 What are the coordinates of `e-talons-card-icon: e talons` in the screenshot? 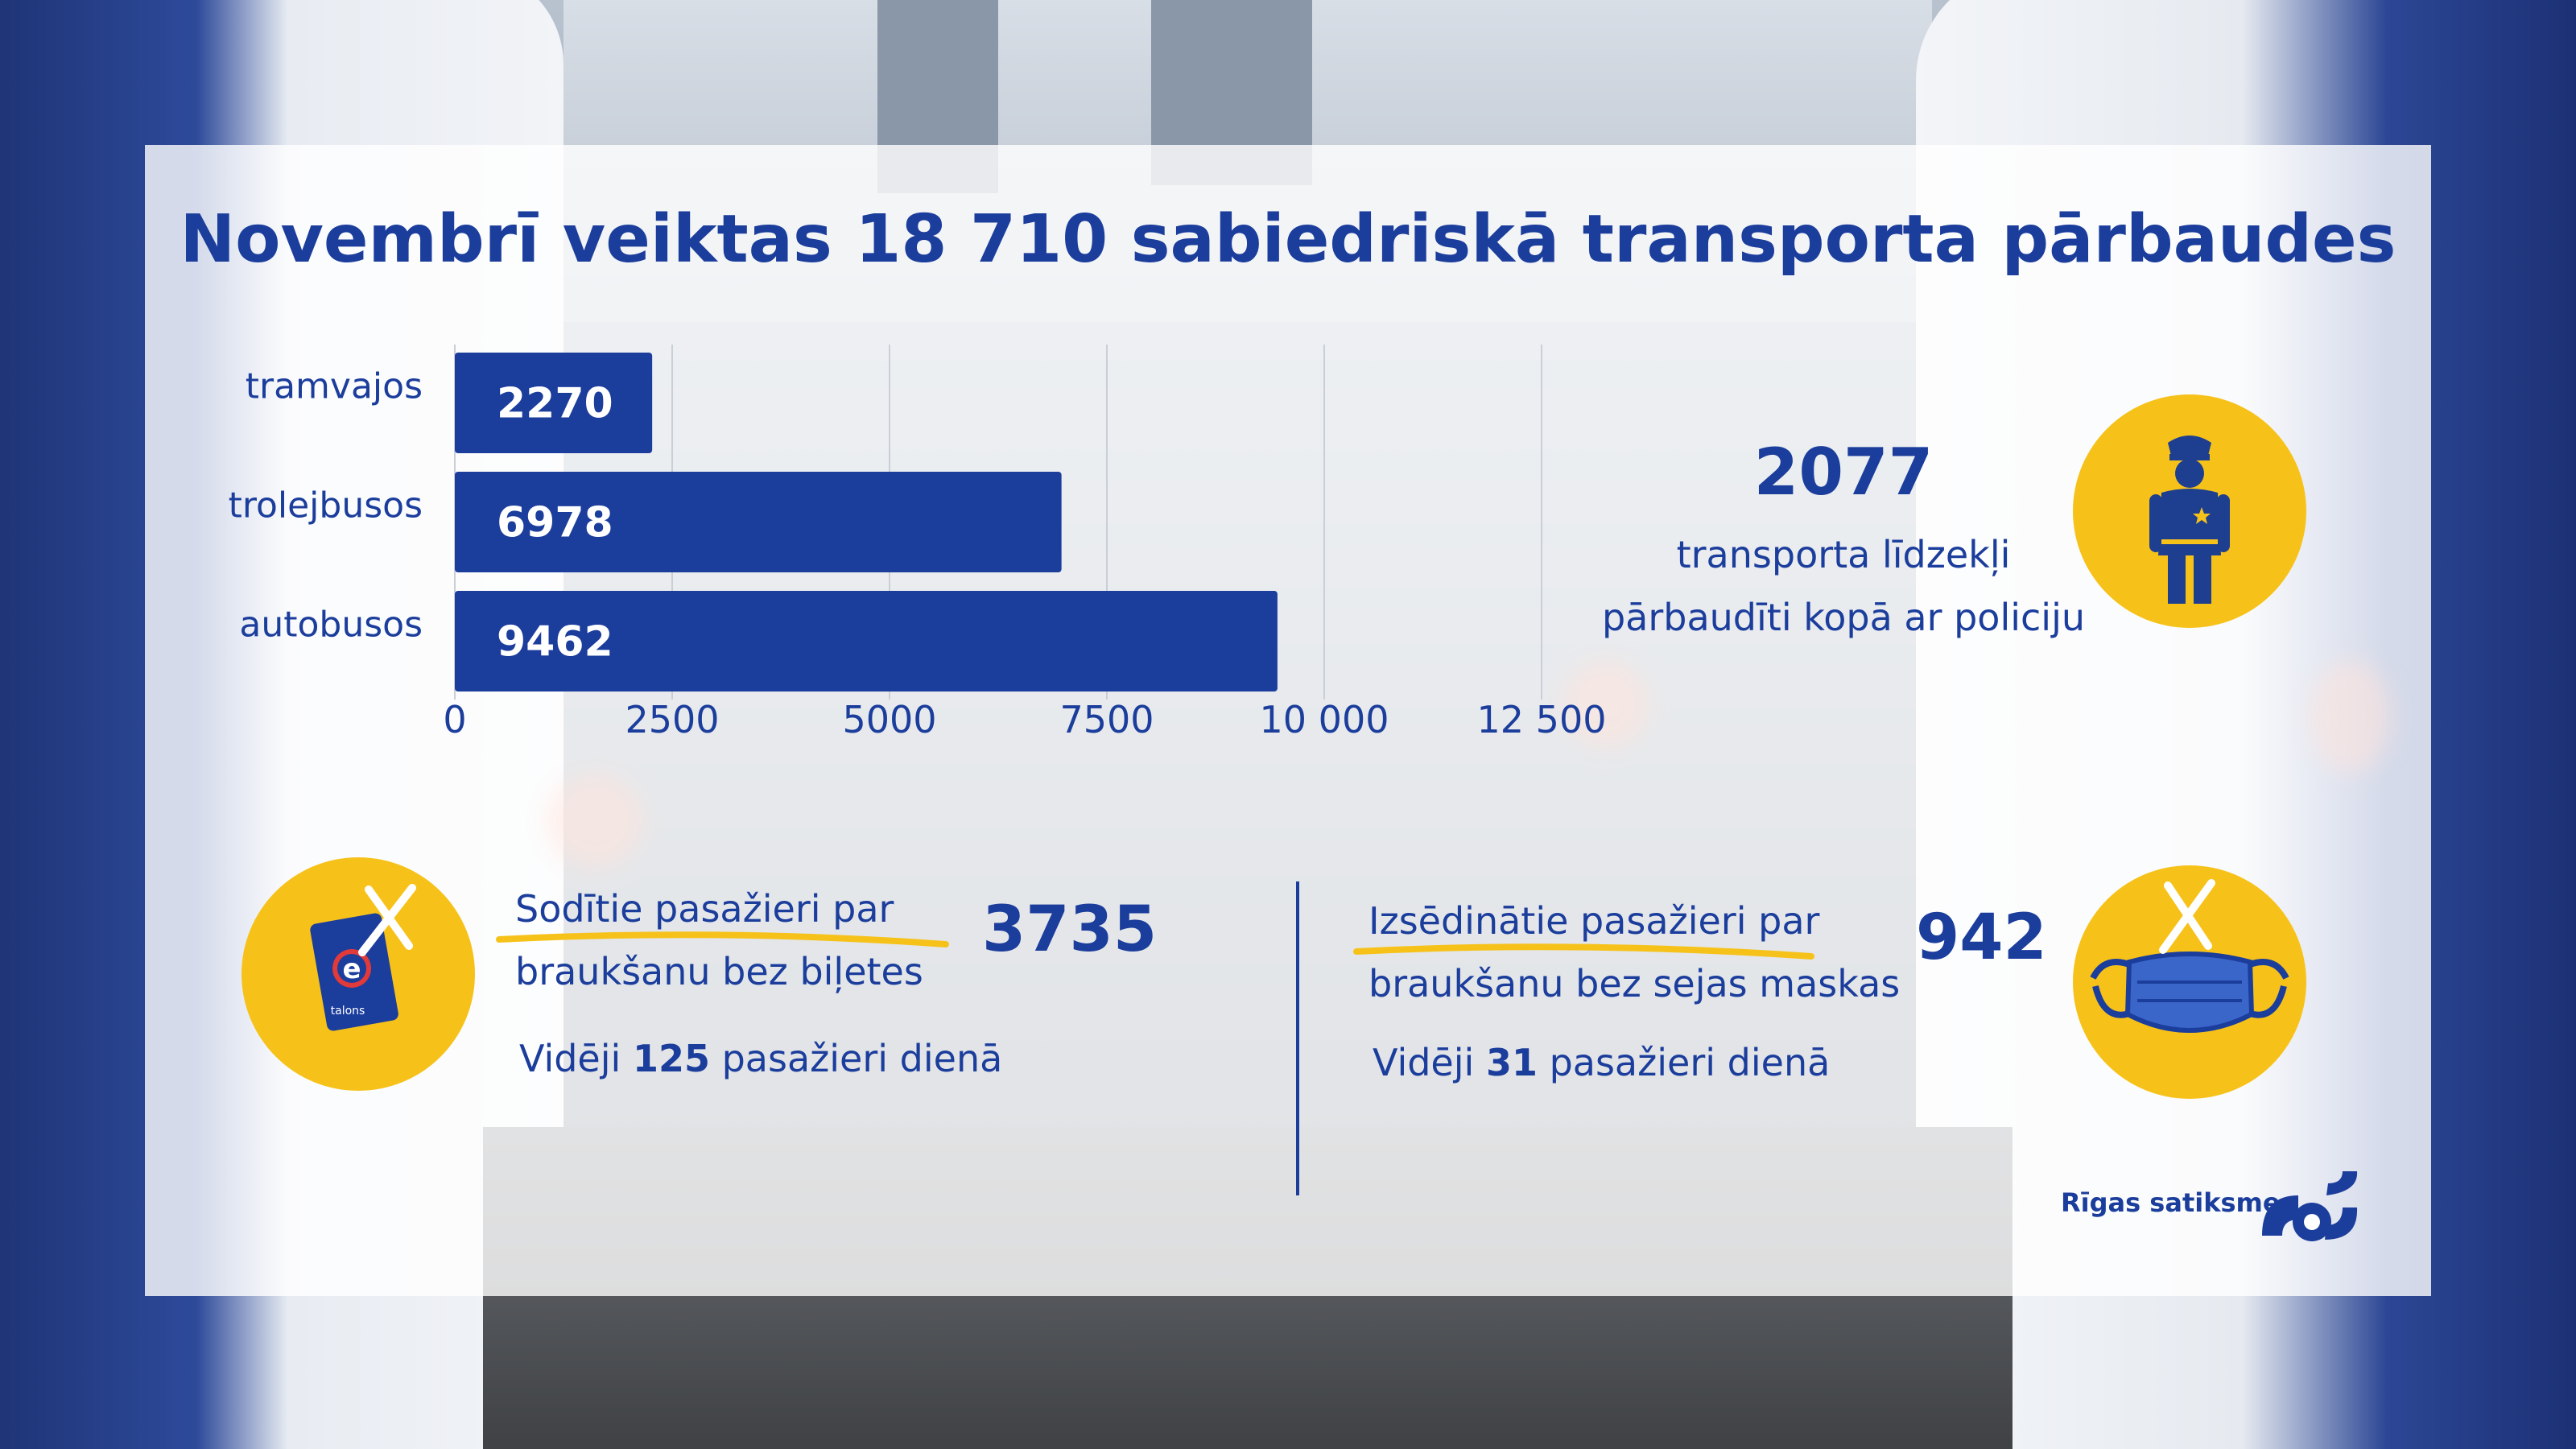 It's located at (354, 972).